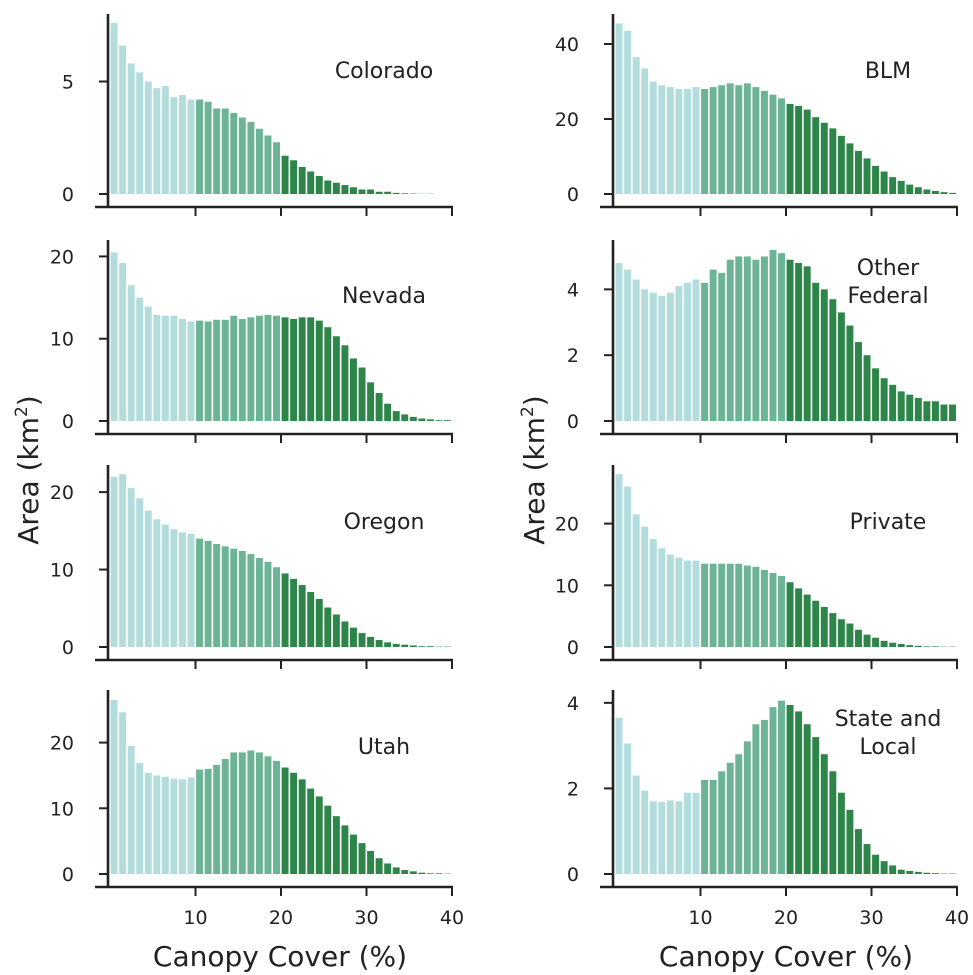 The image size is (973, 975). What do you see at coordinates (528, 411) in the screenshot?
I see `y-axis-title-right-sup: 2` at bounding box center [528, 411].